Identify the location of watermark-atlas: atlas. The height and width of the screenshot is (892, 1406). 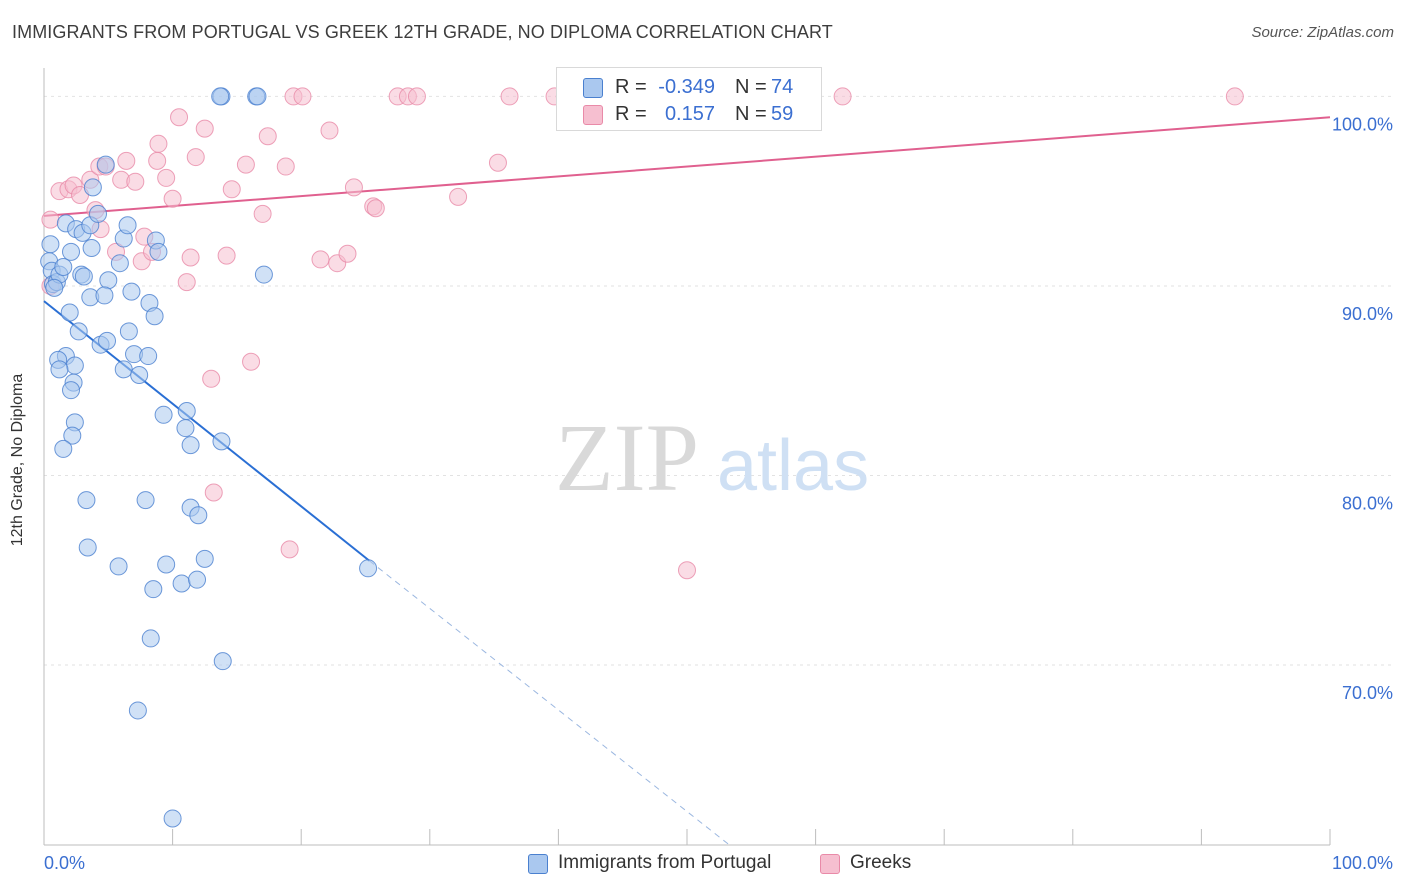
(793, 466).